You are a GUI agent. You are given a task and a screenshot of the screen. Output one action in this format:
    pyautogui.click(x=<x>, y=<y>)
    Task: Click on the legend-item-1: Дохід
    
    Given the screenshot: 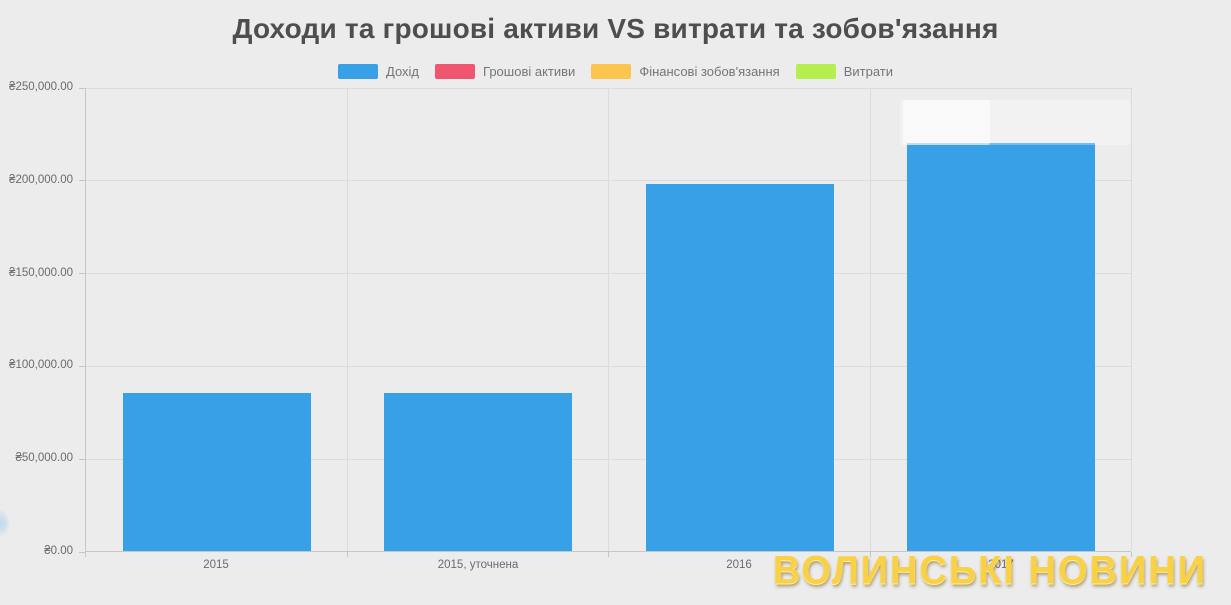 What is the action you would take?
    pyautogui.click(x=378, y=71)
    